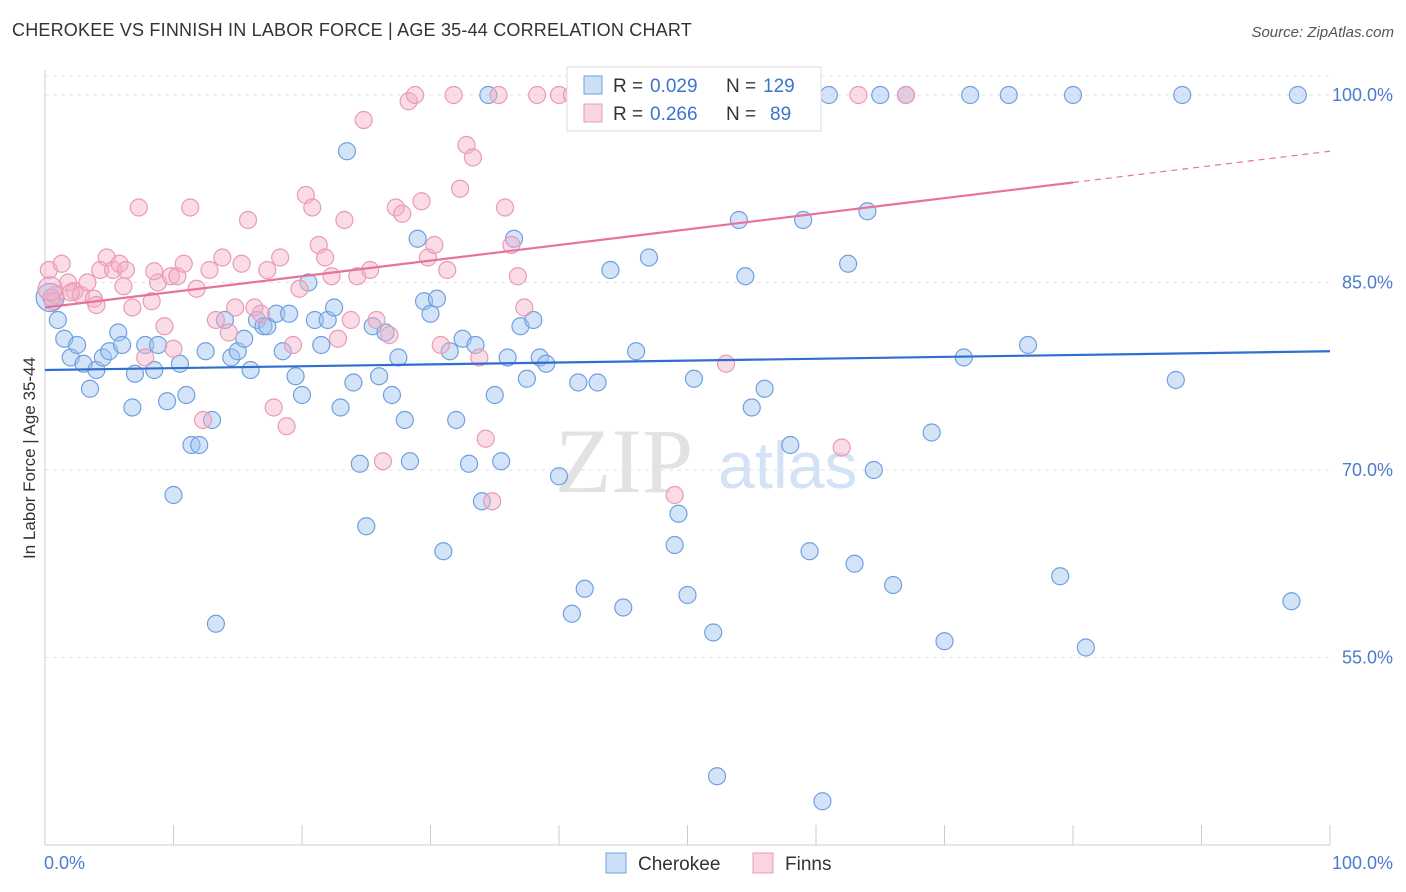 This screenshot has height=892, width=1406. What do you see at coordinates (787, 465) in the screenshot?
I see `watermark-atlas: atlas` at bounding box center [787, 465].